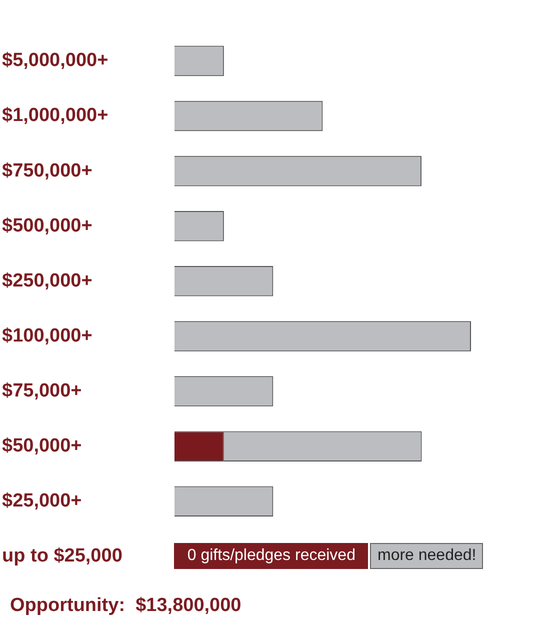  I want to click on y-tick-label: $500,000+, so click(47, 225).